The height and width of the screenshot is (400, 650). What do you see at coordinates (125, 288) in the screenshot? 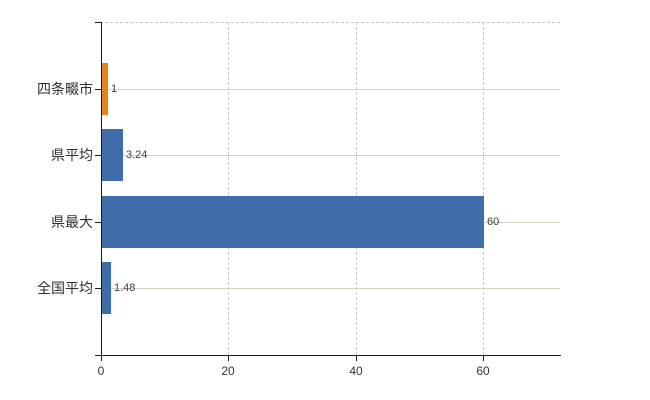
I see `value-label: 1.48` at bounding box center [125, 288].